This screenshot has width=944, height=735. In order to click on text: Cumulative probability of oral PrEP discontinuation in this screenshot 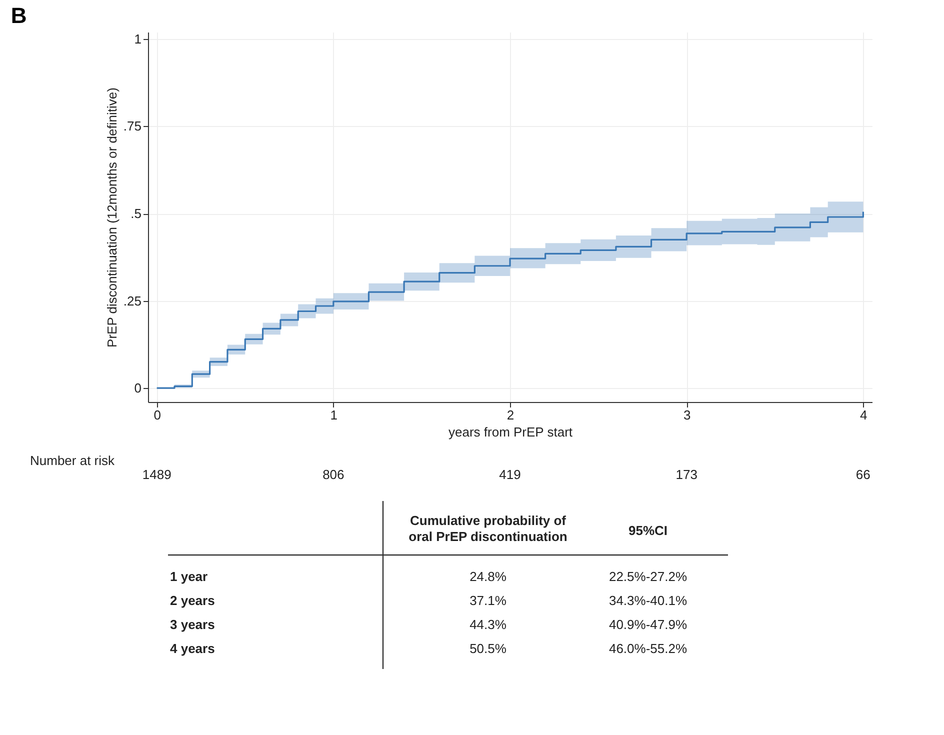, I will do `click(488, 528)`.